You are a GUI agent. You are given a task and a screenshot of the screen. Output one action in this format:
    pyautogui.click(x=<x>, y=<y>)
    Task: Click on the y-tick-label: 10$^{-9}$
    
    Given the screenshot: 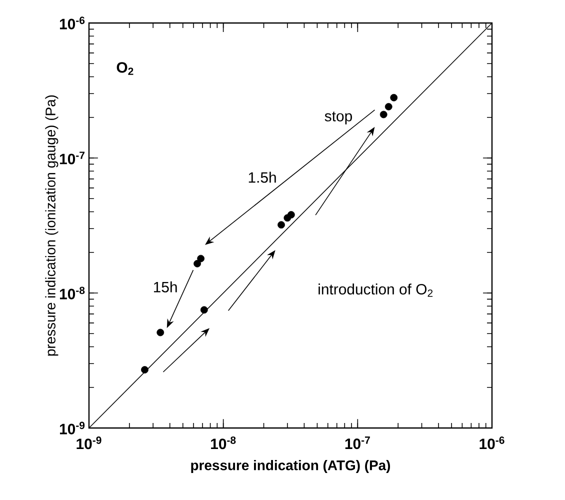 What is the action you would take?
    pyautogui.click(x=72, y=428)
    